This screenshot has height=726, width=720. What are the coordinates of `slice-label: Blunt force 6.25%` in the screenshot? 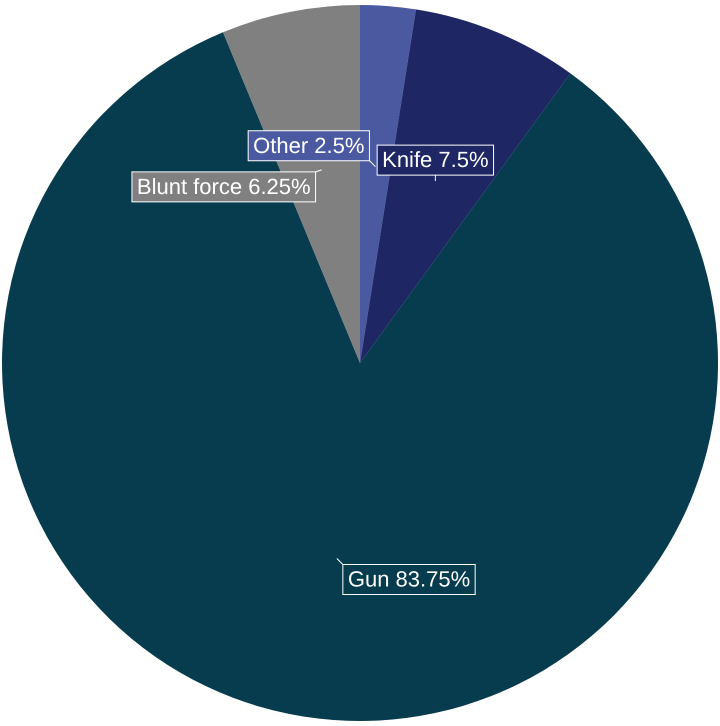 It's located at (223, 186).